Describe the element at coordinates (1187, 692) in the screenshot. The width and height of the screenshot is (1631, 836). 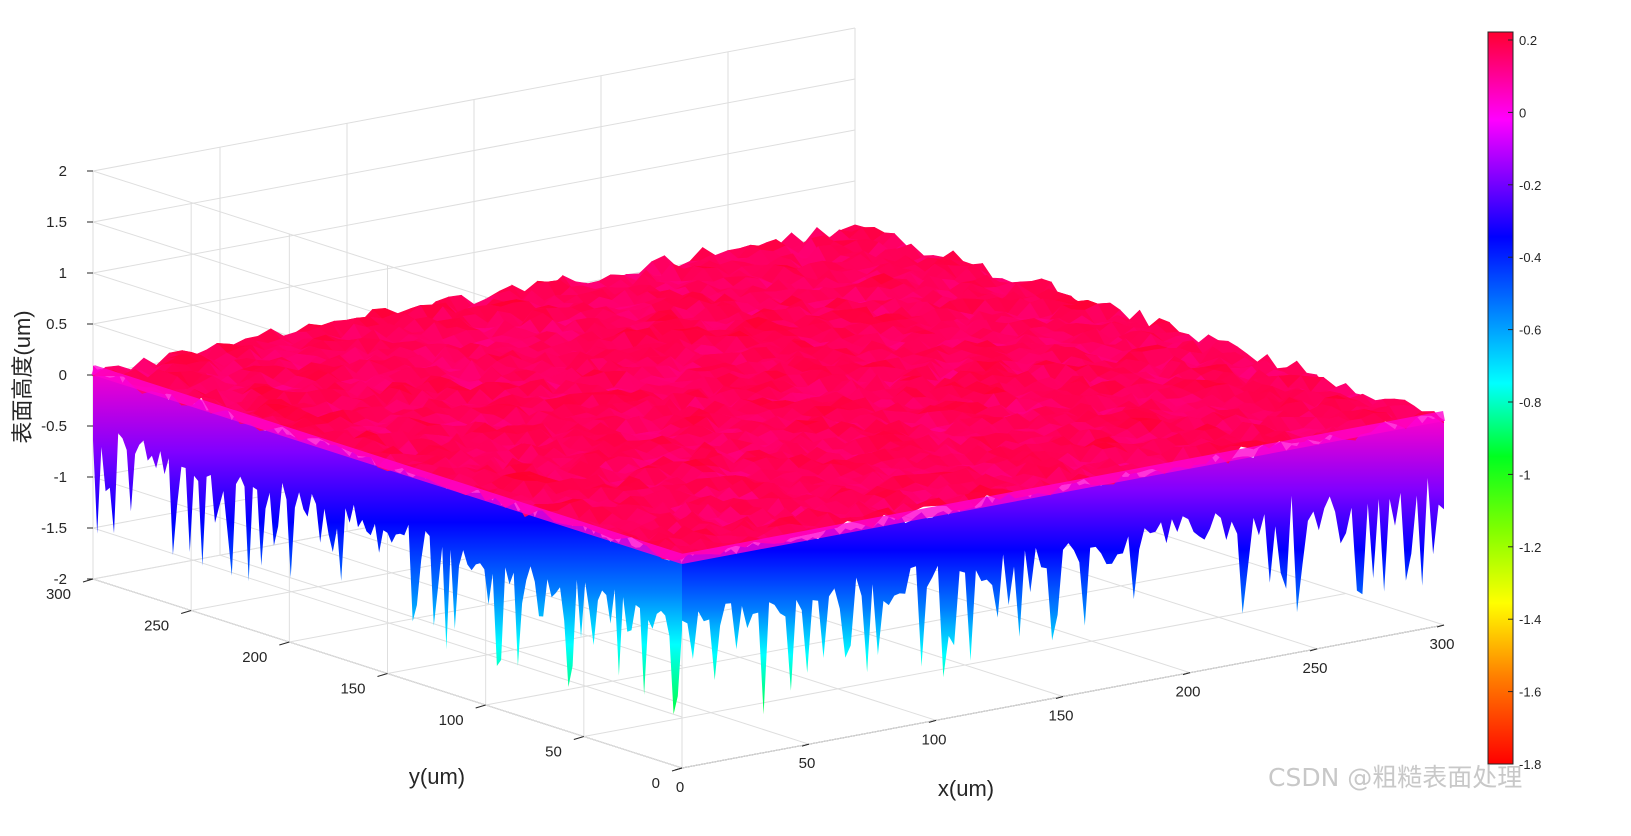
I see `x-tick-label: 200` at that location.